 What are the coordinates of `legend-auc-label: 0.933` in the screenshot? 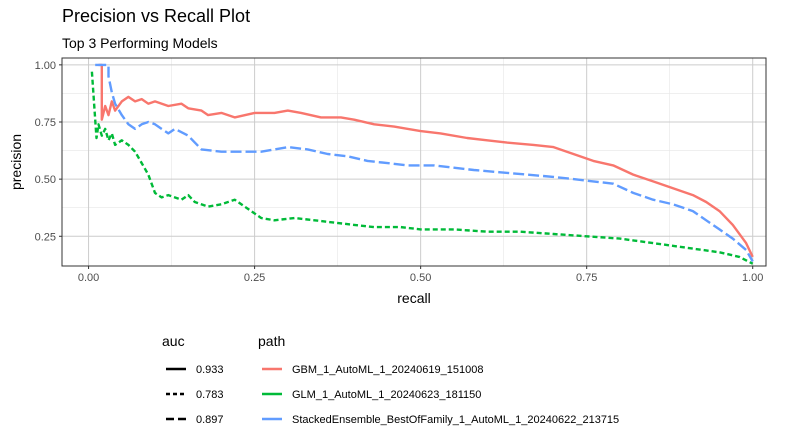 It's located at (210, 370).